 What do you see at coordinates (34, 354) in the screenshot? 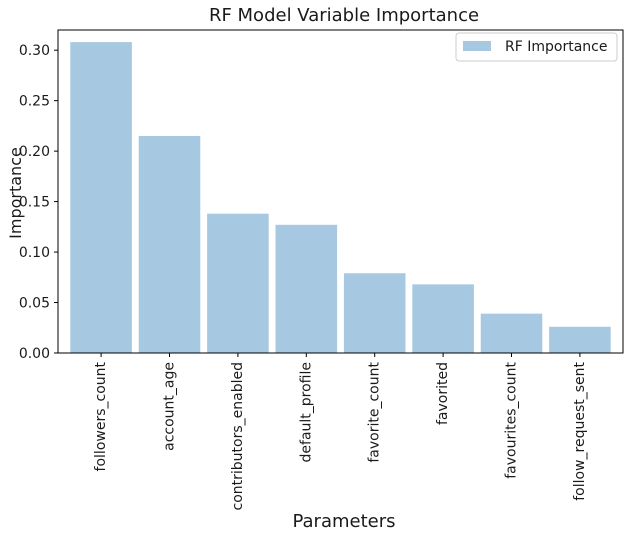
I see `y-tick-label: 0.00` at bounding box center [34, 354].